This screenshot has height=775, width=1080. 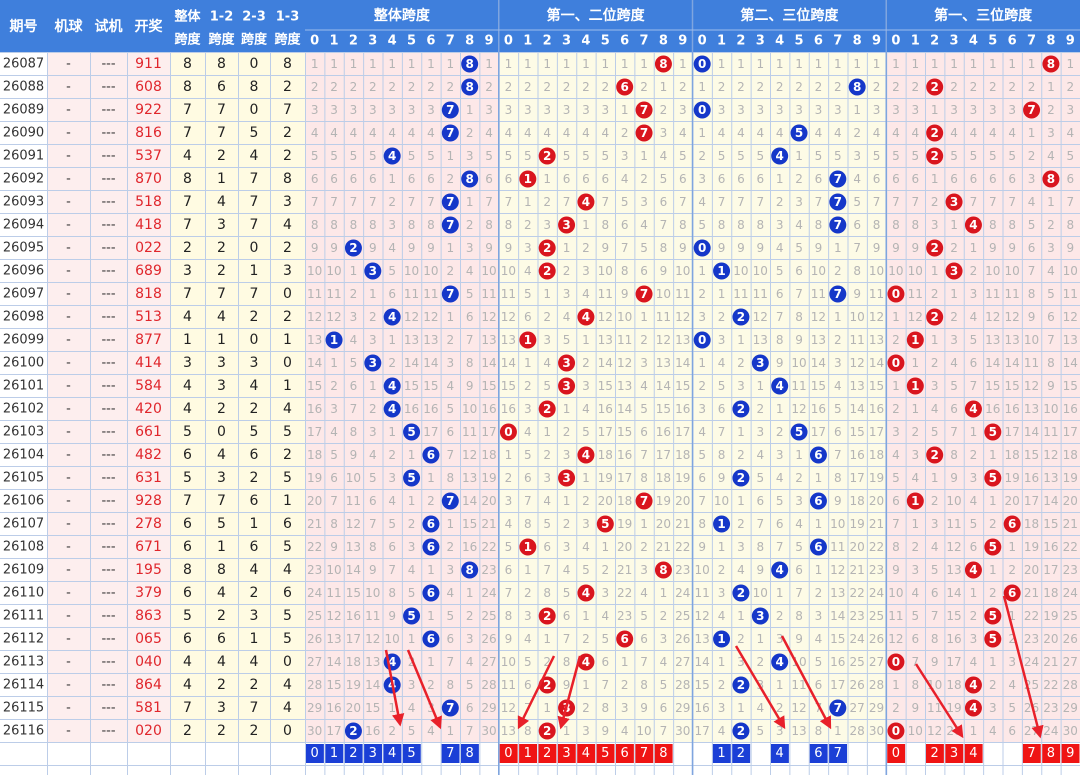 I want to click on issue: 26107, so click(x=23, y=524).